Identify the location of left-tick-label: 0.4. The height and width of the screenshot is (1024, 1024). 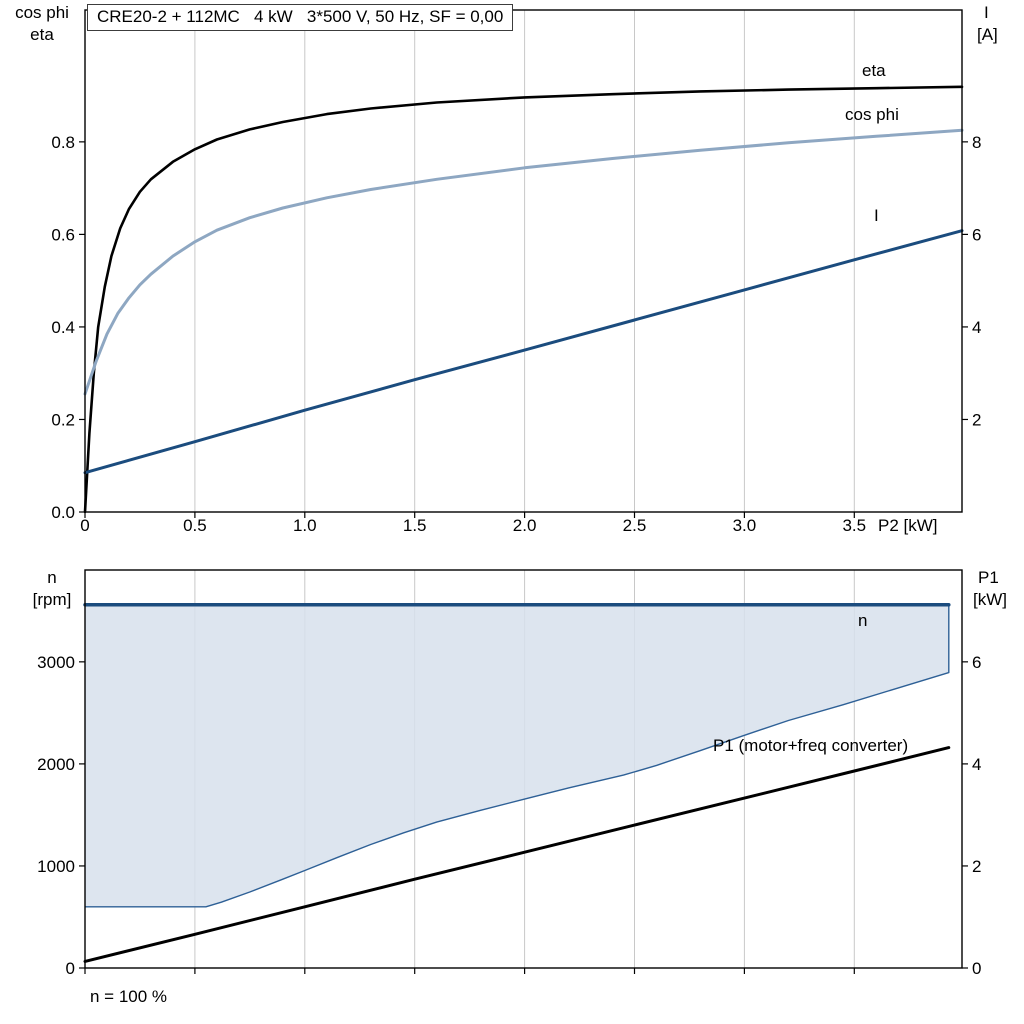
(63, 327).